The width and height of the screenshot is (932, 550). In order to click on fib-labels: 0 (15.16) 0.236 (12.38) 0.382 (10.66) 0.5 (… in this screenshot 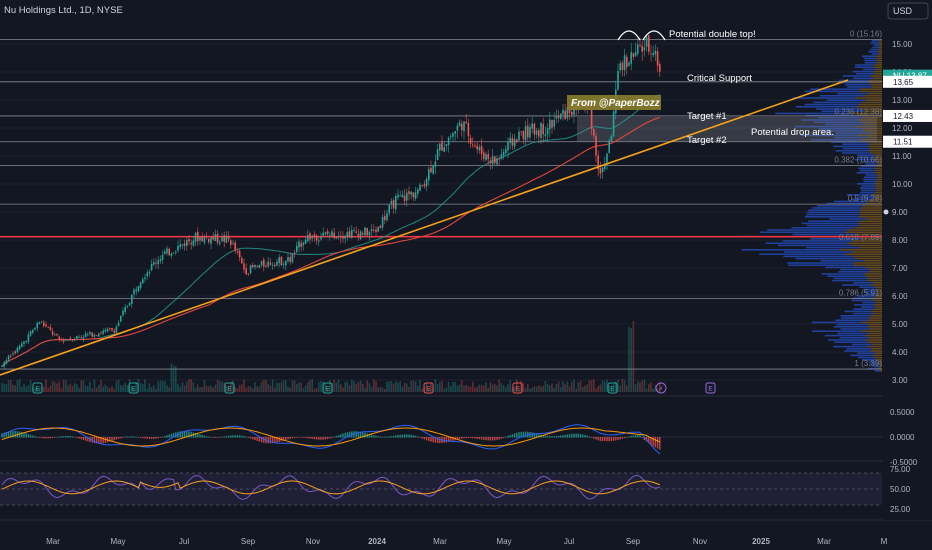, I will do `click(858, 199)`.